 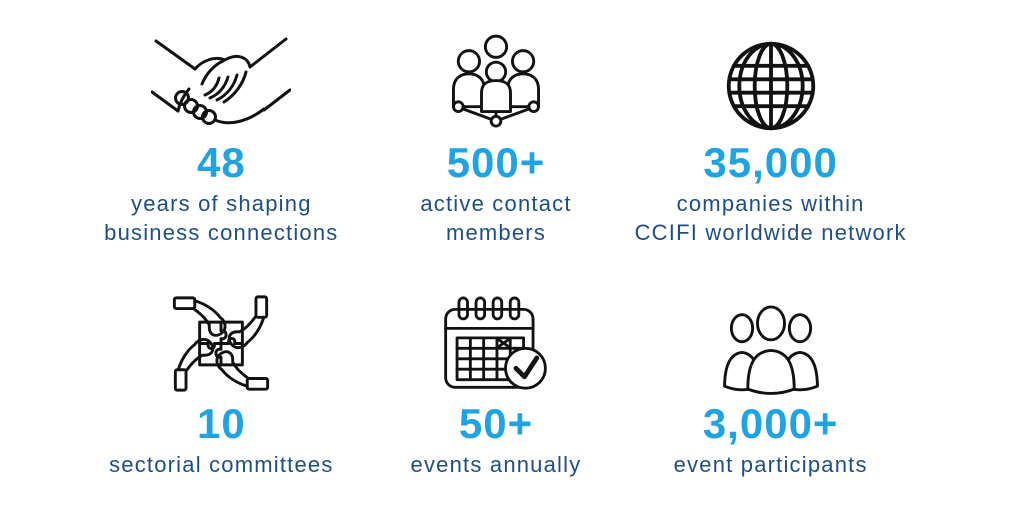 I want to click on group-network-icon, so click(x=496, y=82).